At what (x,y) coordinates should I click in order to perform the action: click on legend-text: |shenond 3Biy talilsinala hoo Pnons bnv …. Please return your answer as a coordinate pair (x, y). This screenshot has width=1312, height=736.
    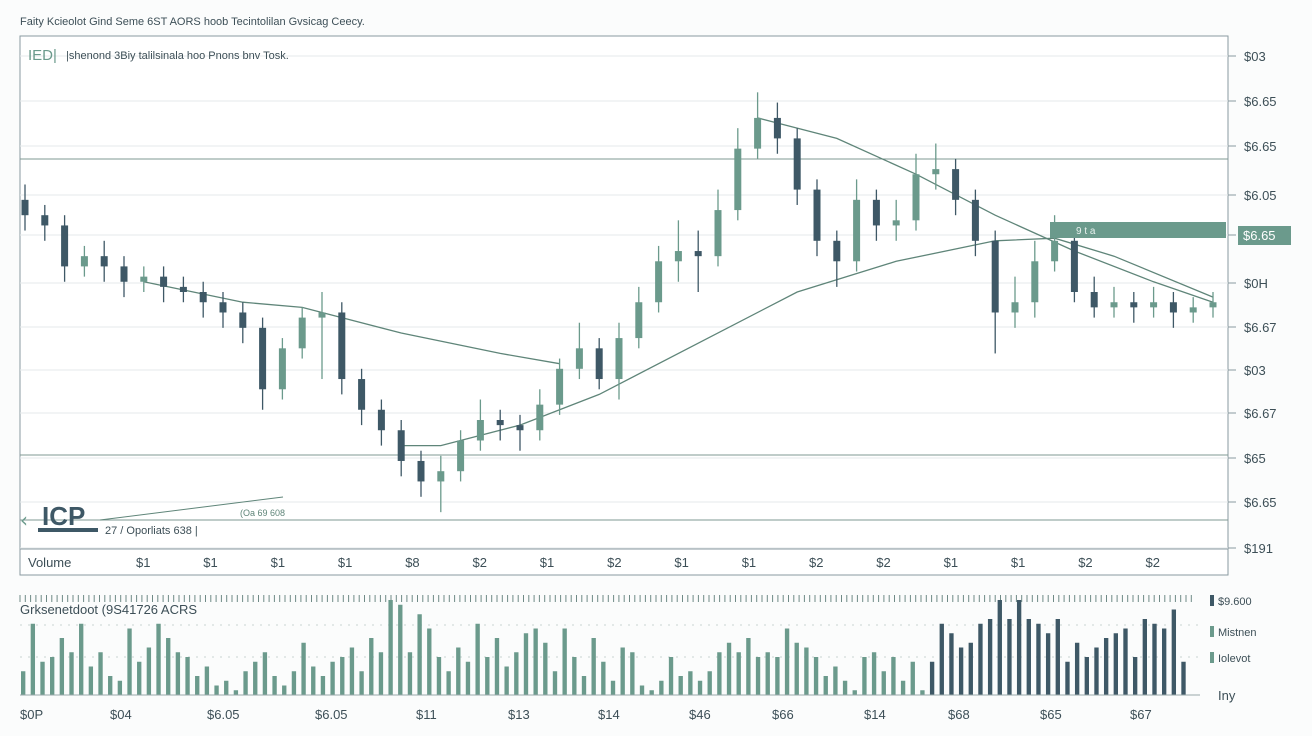
    Looking at the image, I should click on (177, 56).